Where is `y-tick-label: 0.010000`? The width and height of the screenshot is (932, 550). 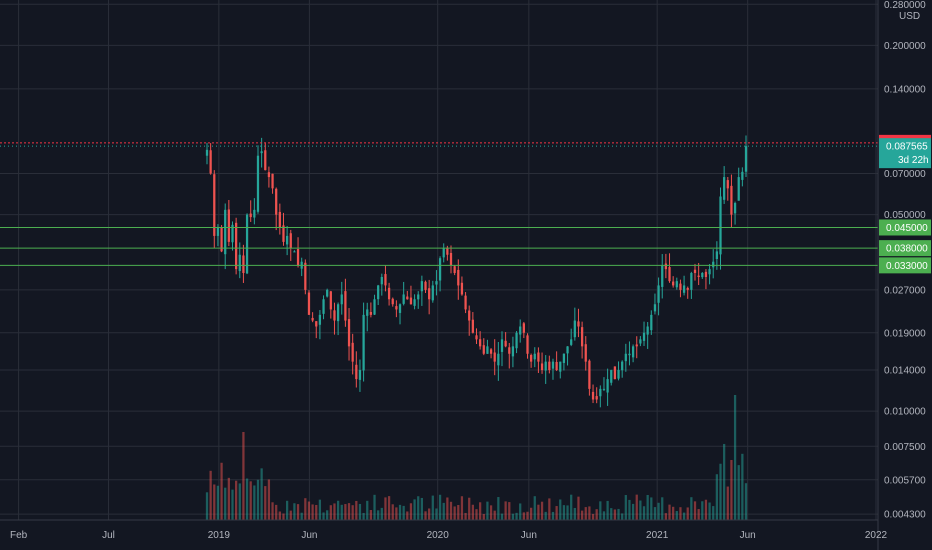
y-tick-label: 0.010000 is located at coordinates (905, 412).